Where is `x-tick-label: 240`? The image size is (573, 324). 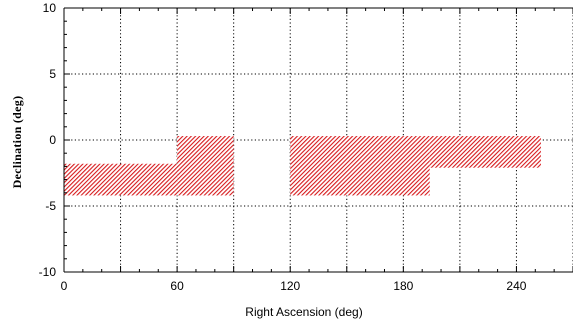
x-tick-label: 240 is located at coordinates (516, 286).